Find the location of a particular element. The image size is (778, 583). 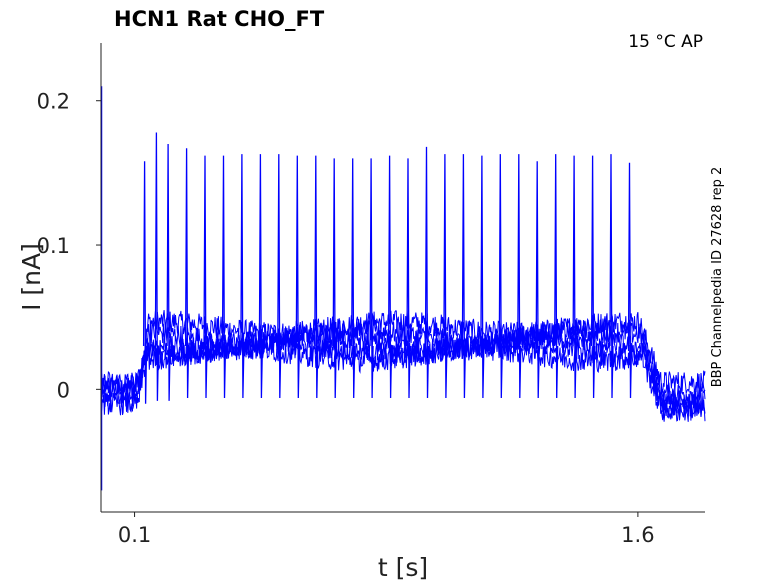

x-tick-label: 1.6 is located at coordinates (637, 535).